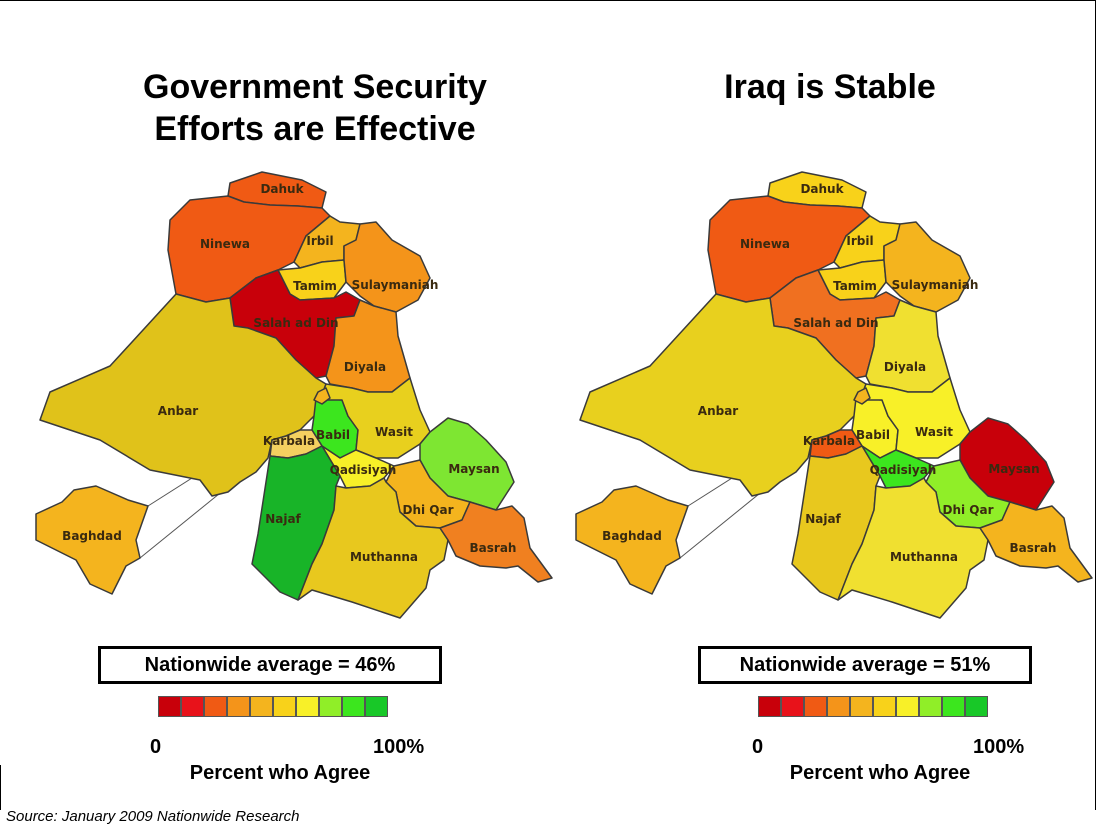 This screenshot has width=1097, height=827. I want to click on right-scale-max: 100%, so click(999, 747).